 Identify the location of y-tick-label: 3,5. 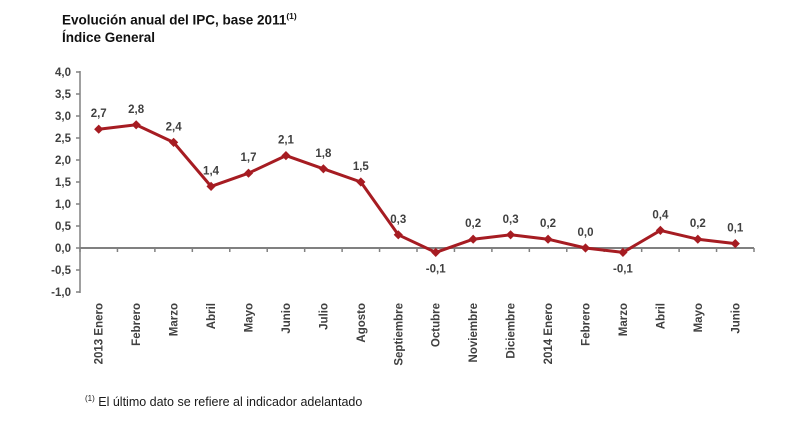
(63, 95).